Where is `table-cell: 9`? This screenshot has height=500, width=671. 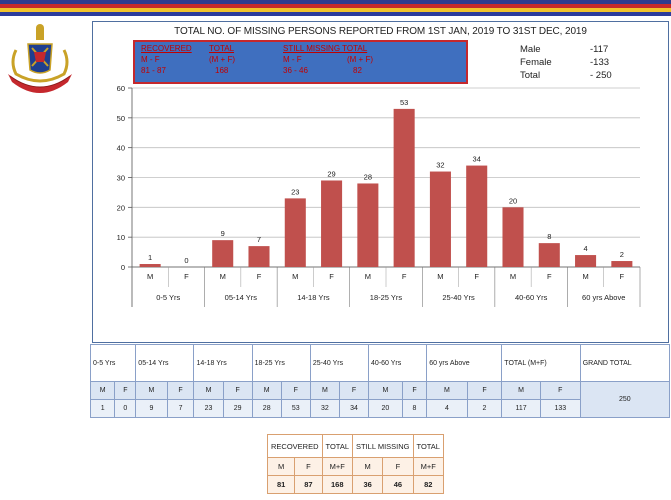 table-cell: 9 is located at coordinates (151, 408).